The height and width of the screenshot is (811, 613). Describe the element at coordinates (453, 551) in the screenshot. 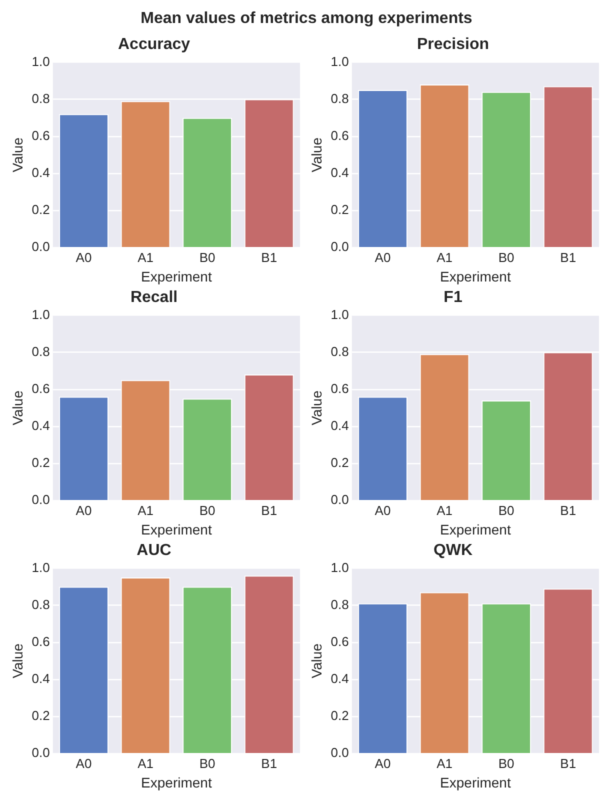

I see `chart-title: QWK` at that location.